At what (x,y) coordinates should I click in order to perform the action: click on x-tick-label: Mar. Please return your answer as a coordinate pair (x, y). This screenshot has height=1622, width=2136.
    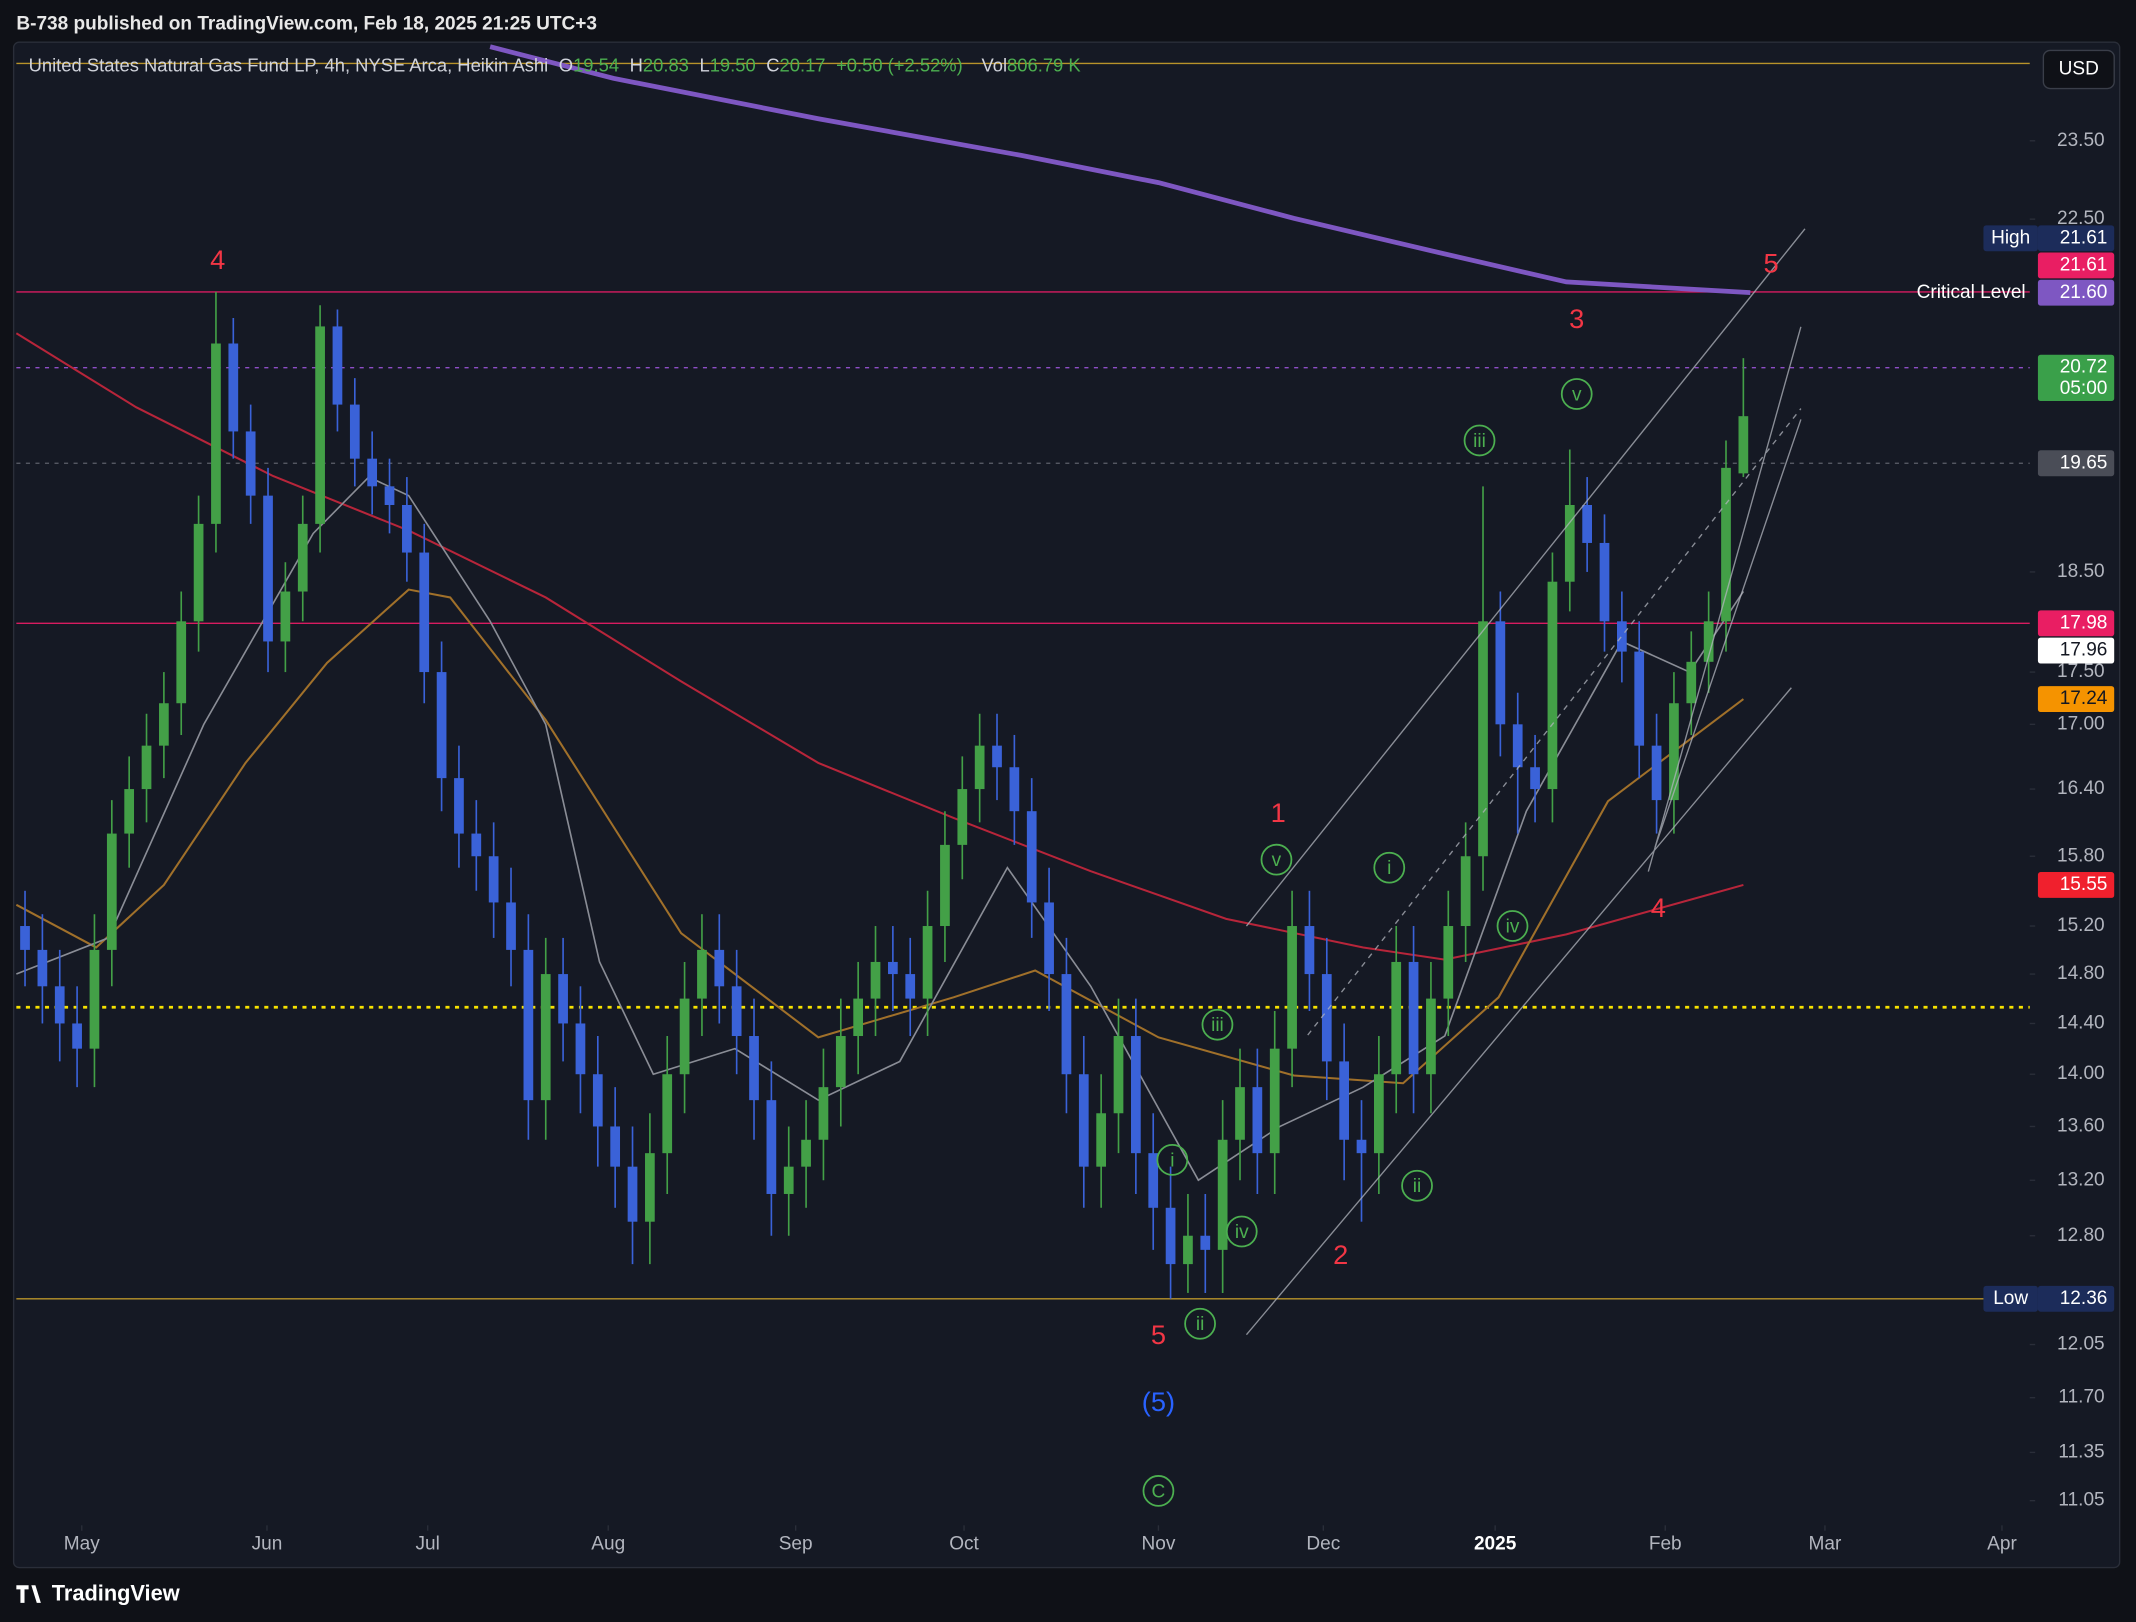
    Looking at the image, I should click on (1825, 1543).